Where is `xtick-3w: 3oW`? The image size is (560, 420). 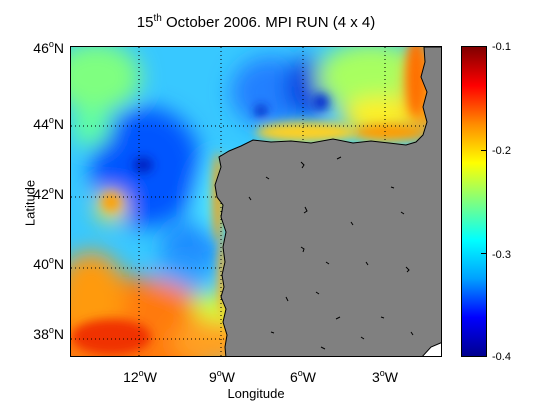 xtick-3w: 3oW is located at coordinates (385, 376).